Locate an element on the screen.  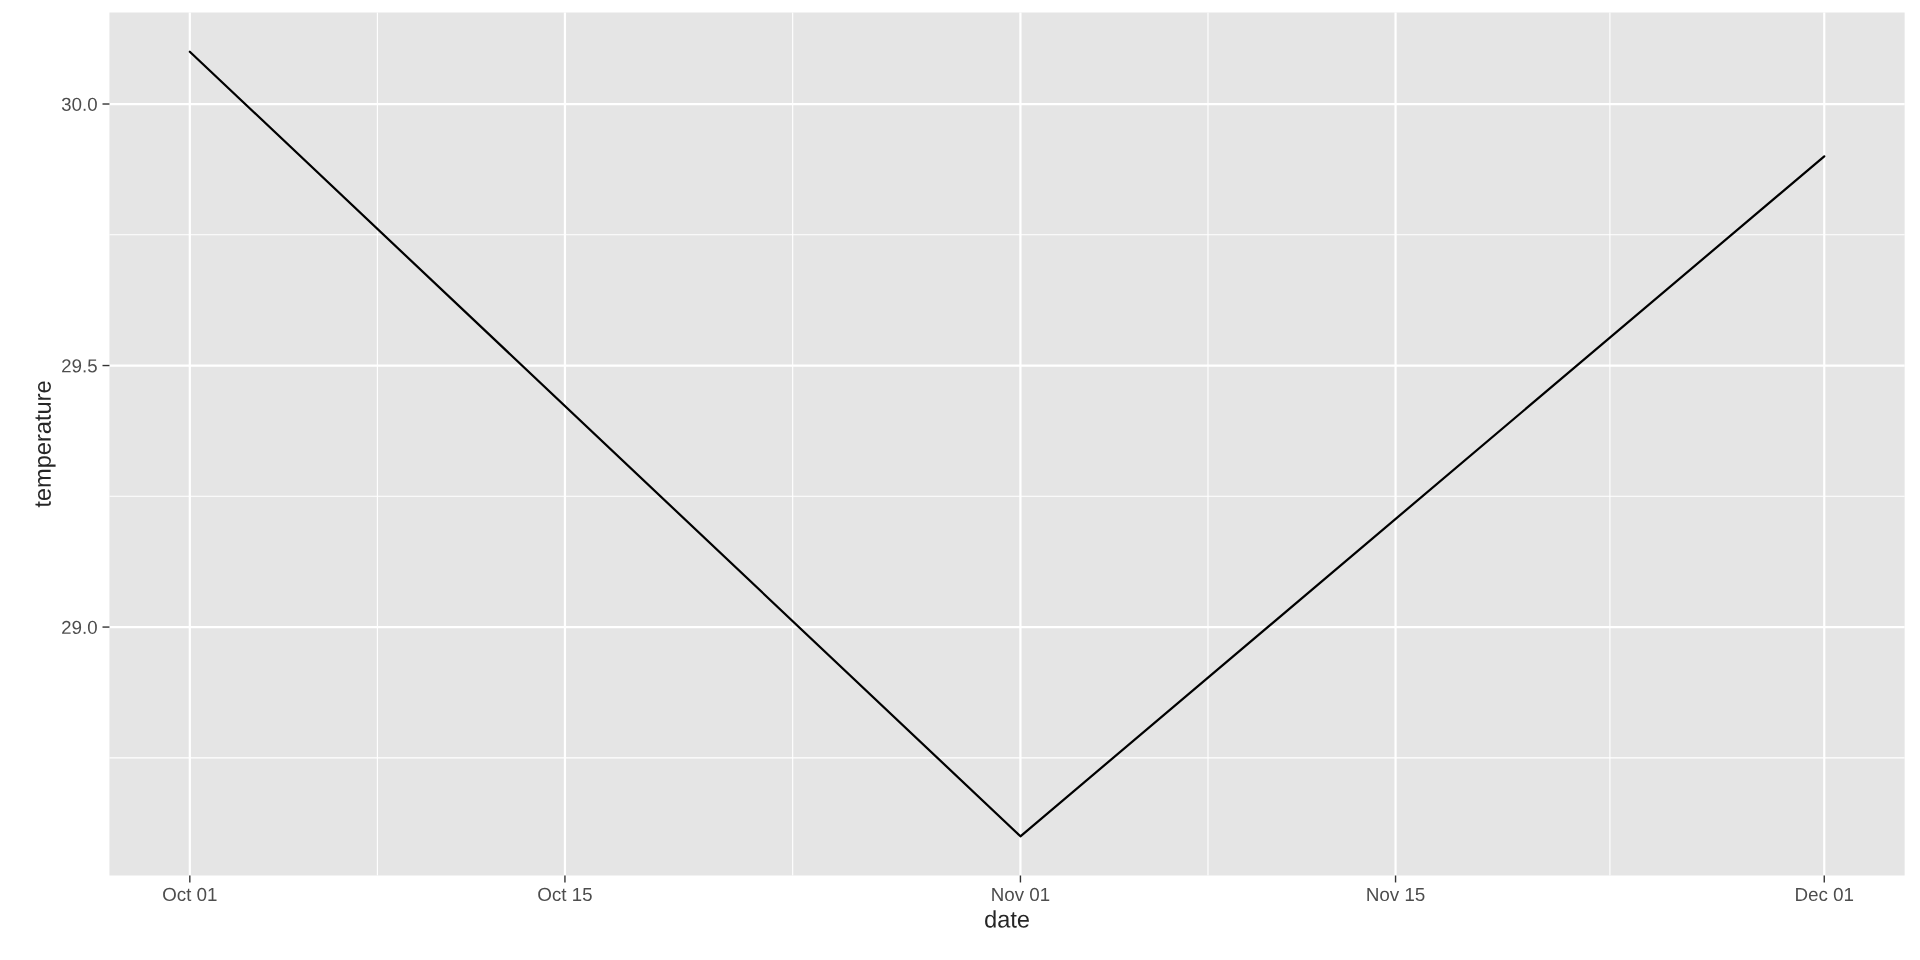
y-tick-label: 30.0 is located at coordinates (79, 104).